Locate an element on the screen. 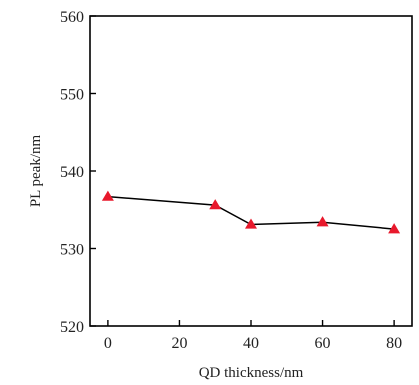 Image resolution: width=419 pixels, height=385 pixels. y-tick-label: 540 is located at coordinates (72, 172).